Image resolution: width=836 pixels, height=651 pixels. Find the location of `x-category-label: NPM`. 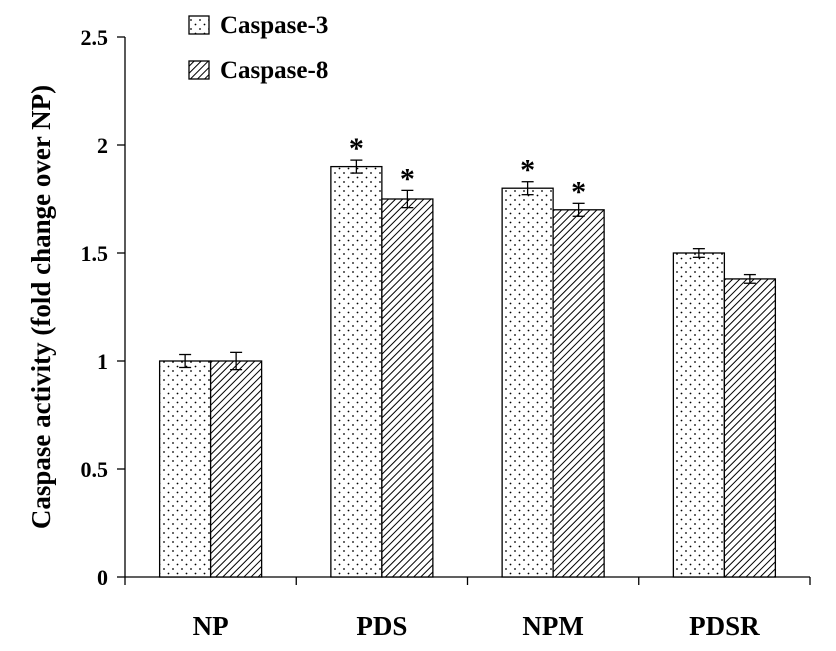

x-category-label: NPM is located at coordinates (552, 626).